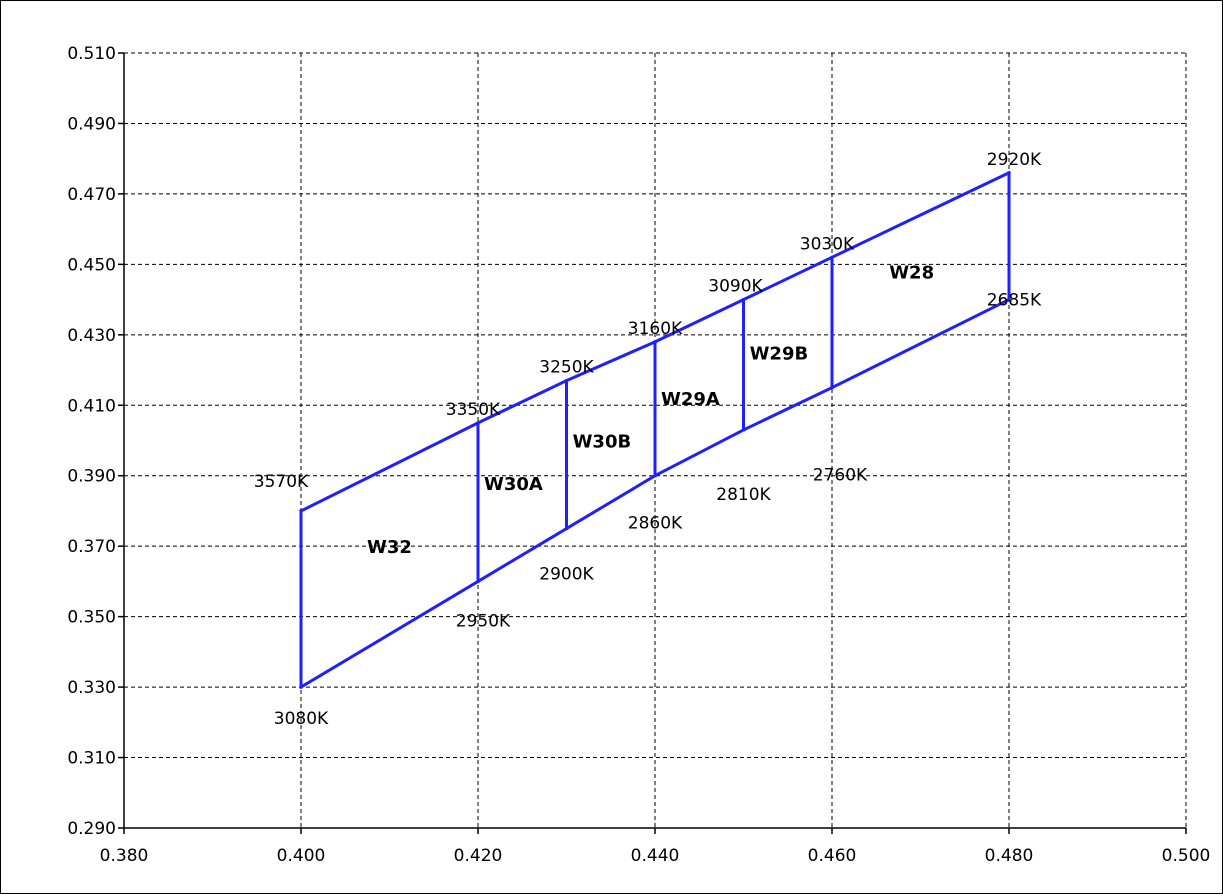 This screenshot has height=894, width=1223. Describe the element at coordinates (91, 759) in the screenshot. I see `y-tick-label: 0.310` at that location.